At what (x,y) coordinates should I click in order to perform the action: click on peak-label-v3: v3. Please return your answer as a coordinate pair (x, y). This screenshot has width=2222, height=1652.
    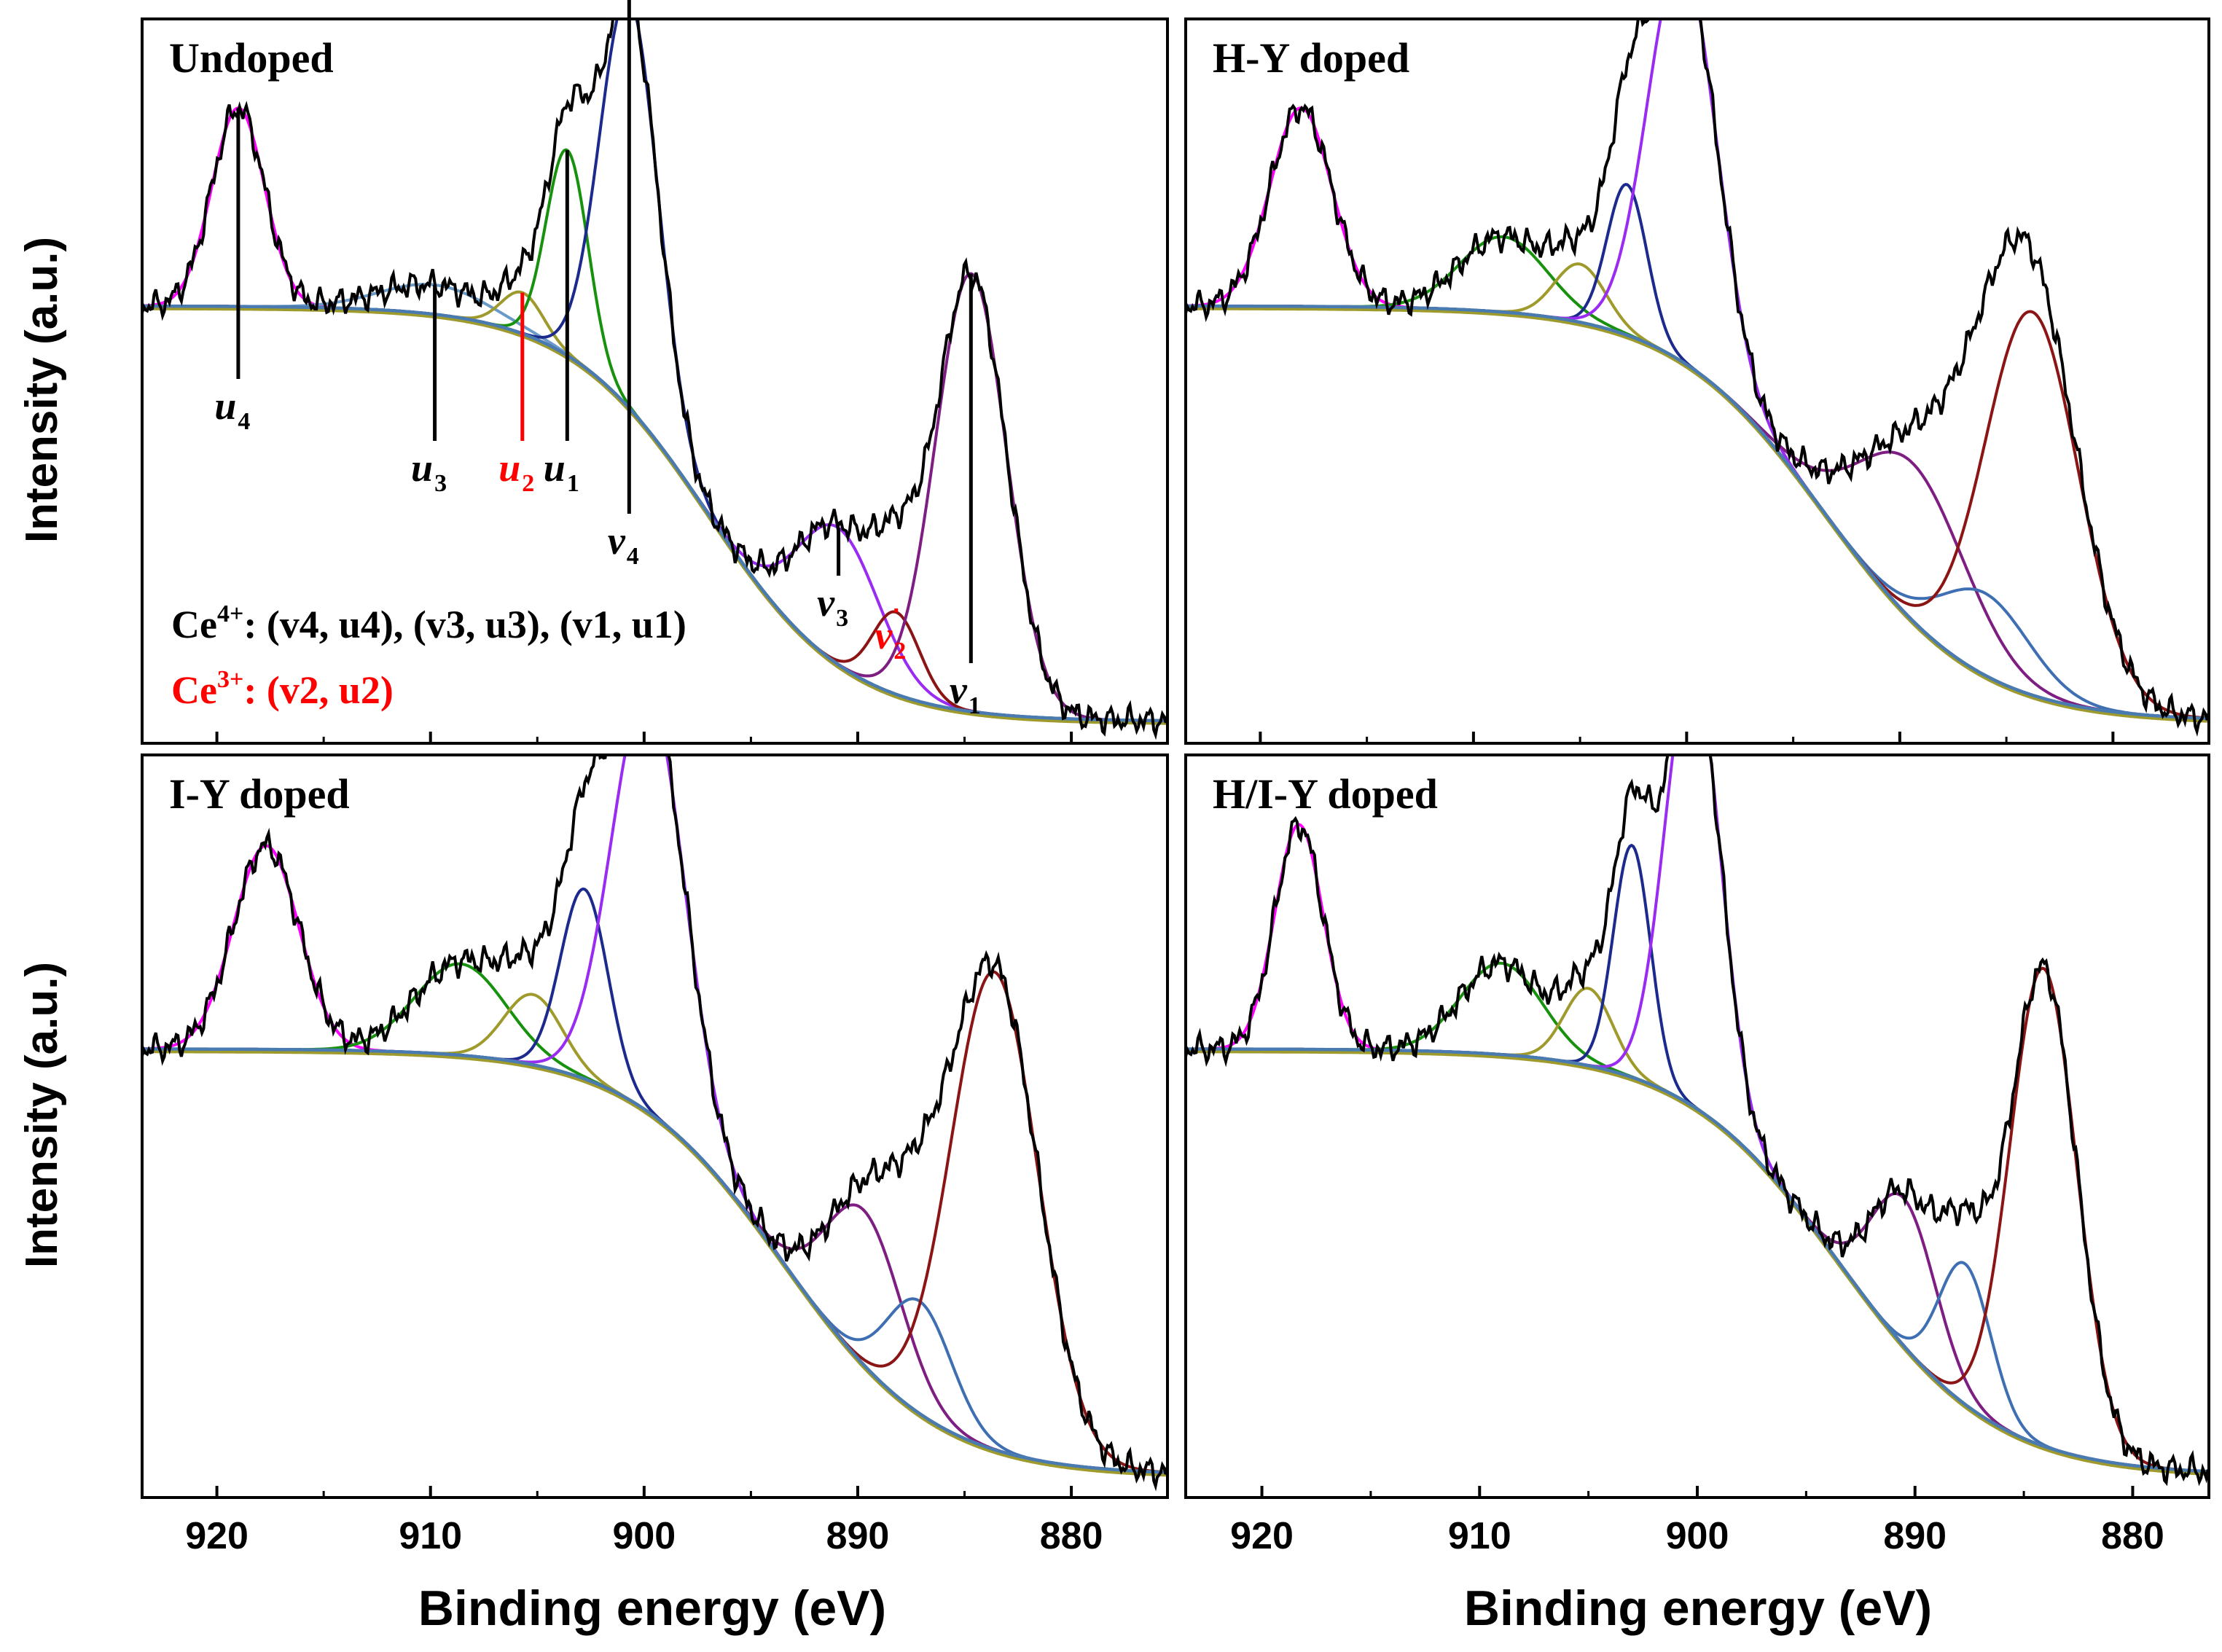
    Looking at the image, I should click on (832, 607).